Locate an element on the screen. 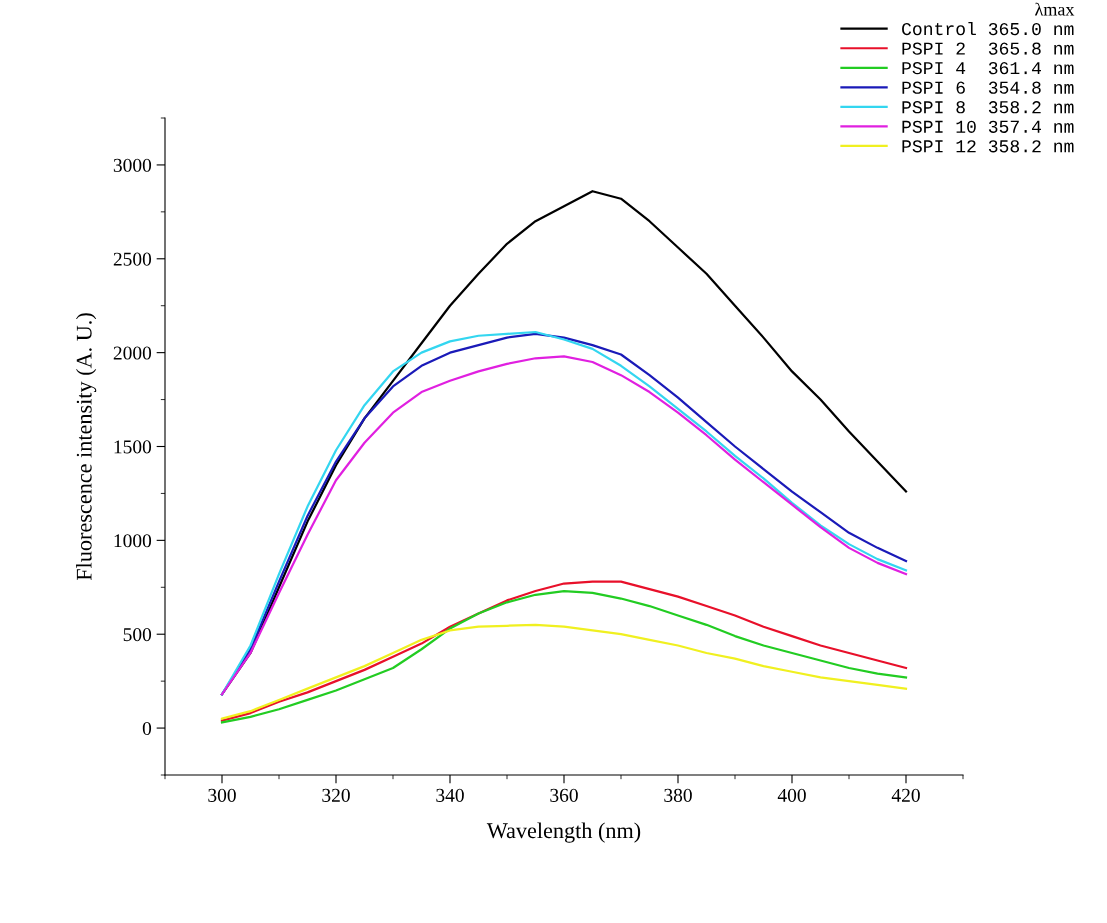  y-tick-label: 1000 is located at coordinates (133, 541).